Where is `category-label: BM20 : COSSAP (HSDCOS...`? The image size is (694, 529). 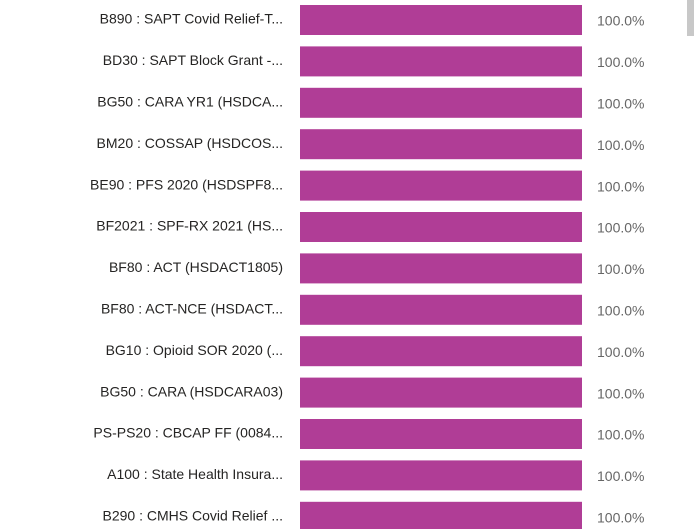
category-label: BM20 : COSSAP (HSDCOS... is located at coordinates (190, 143).